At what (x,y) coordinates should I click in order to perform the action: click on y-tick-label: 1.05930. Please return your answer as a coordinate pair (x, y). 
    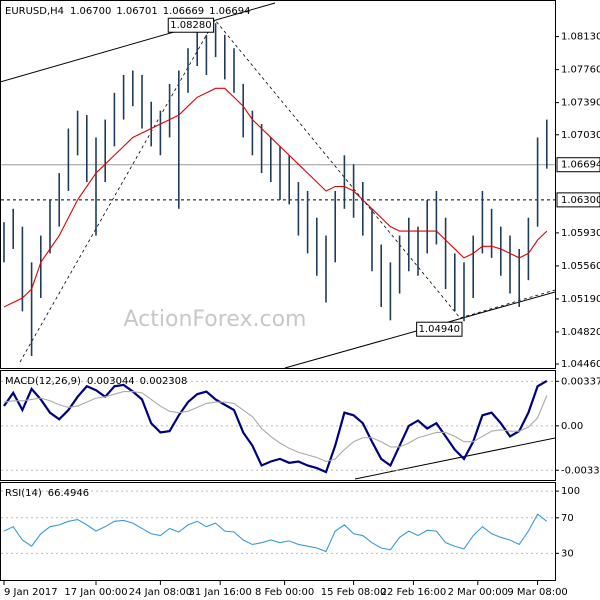
    Looking at the image, I should click on (580, 233).